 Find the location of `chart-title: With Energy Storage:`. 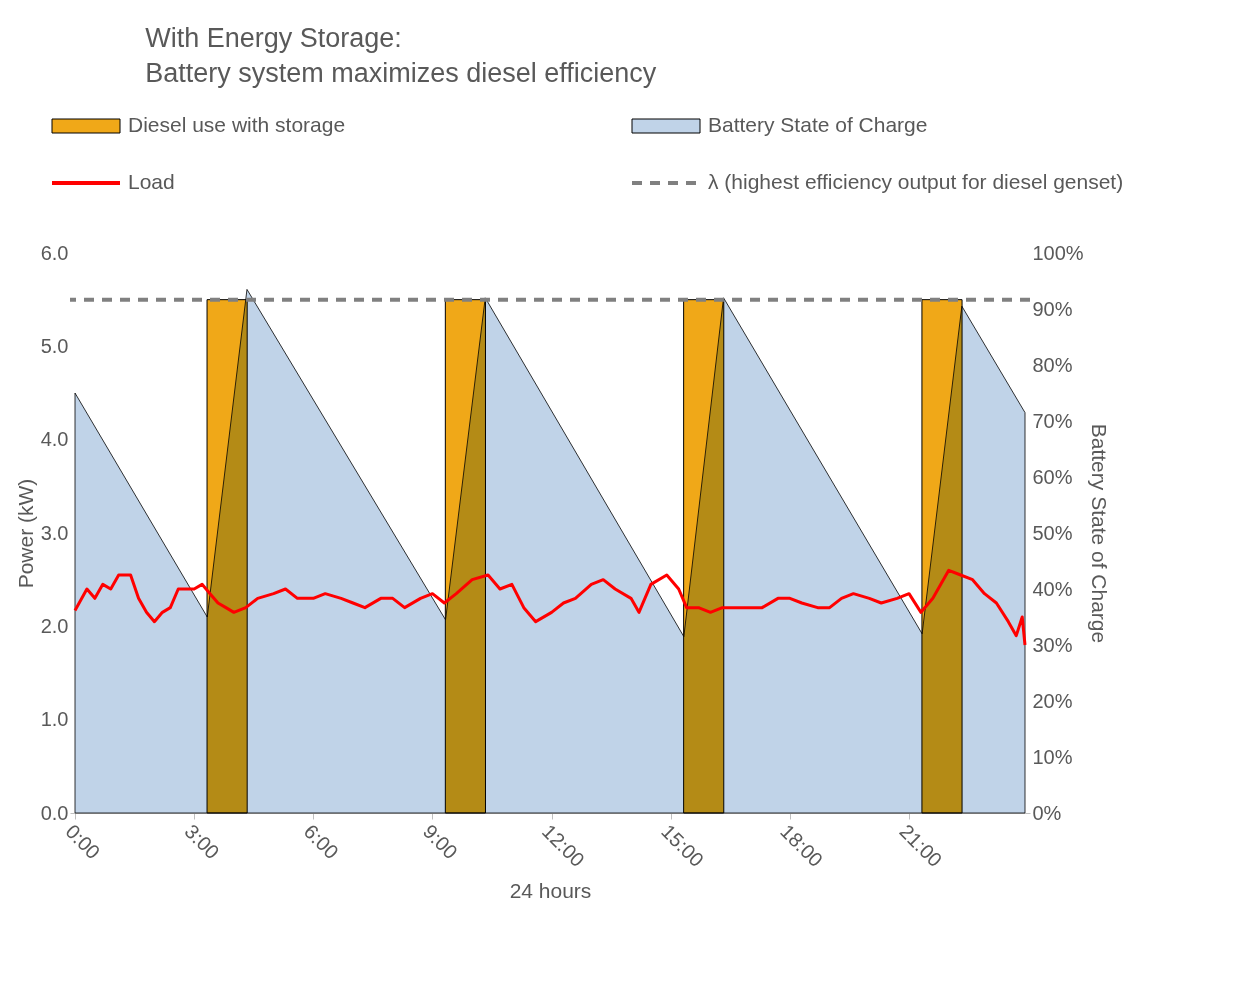

chart-title: With Energy Storage: is located at coordinates (273, 38).